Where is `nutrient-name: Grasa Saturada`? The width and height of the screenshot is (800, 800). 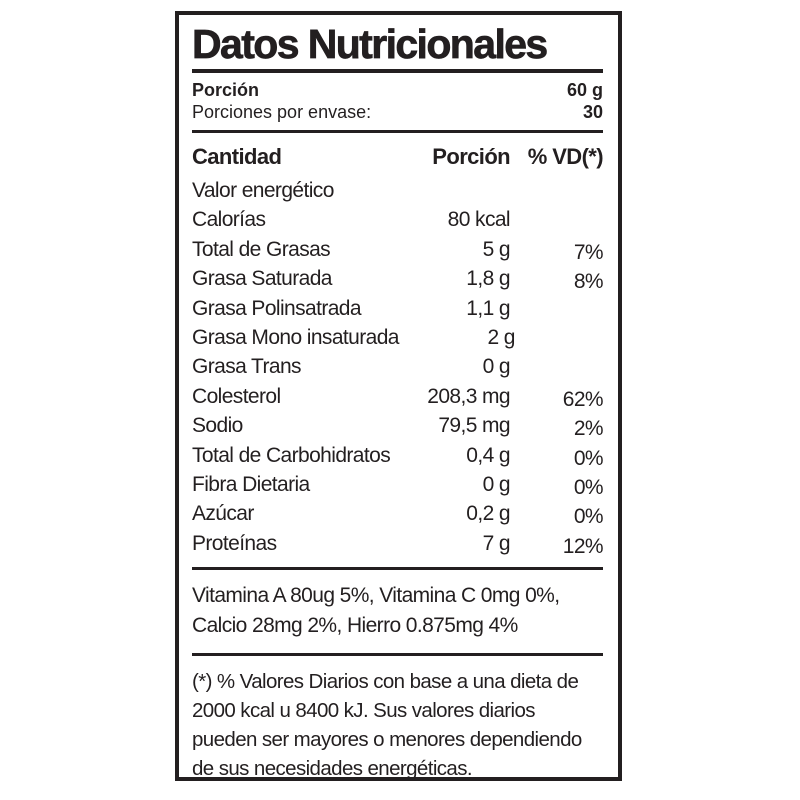 nutrient-name: Grasa Saturada is located at coordinates (262, 279).